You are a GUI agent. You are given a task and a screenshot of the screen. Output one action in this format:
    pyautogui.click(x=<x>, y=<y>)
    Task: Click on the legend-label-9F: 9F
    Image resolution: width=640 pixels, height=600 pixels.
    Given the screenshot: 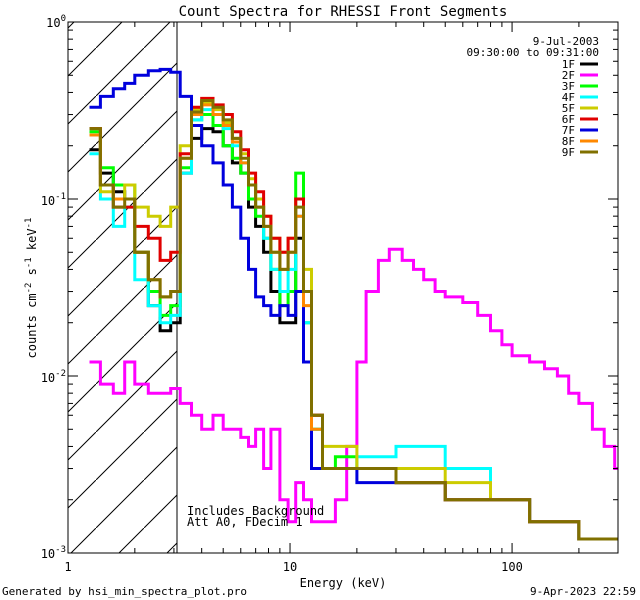 What is the action you would take?
    pyautogui.click(x=568, y=152)
    